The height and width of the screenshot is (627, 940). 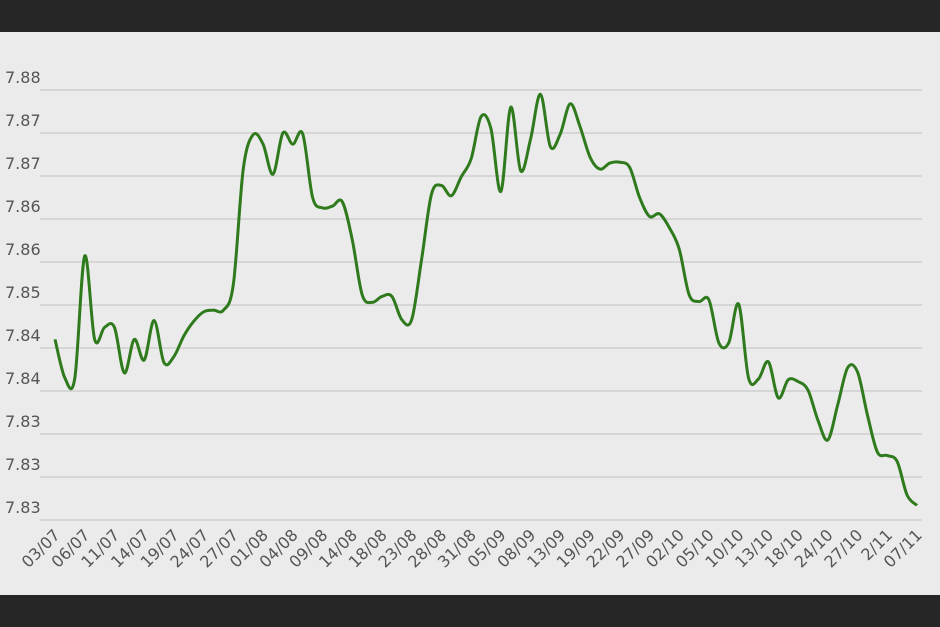 I want to click on y-tick-label: 7.85, so click(x=23, y=292).